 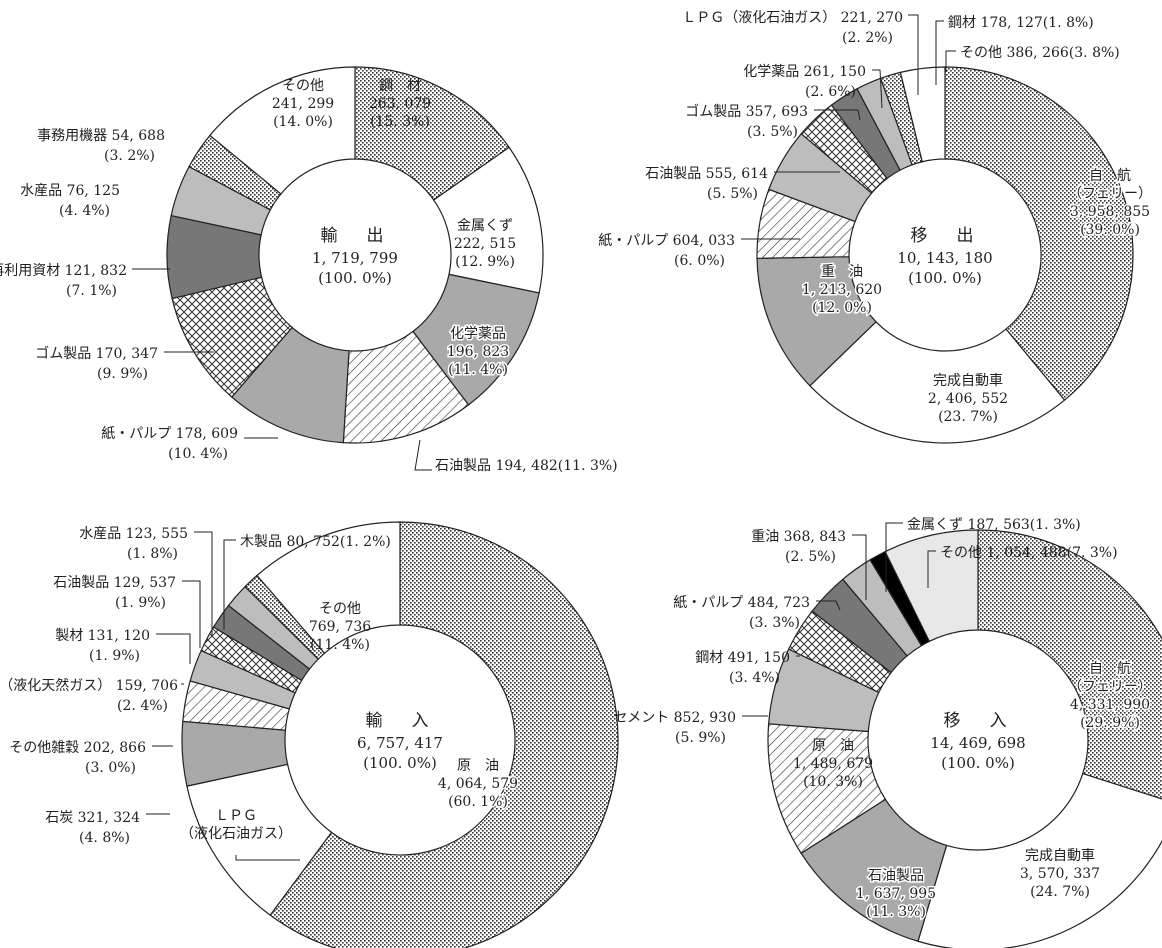 What do you see at coordinates (307, 582) in the screenshot?
I see `slice-label: 木製品 80, 752(1. 2%)` at bounding box center [307, 582].